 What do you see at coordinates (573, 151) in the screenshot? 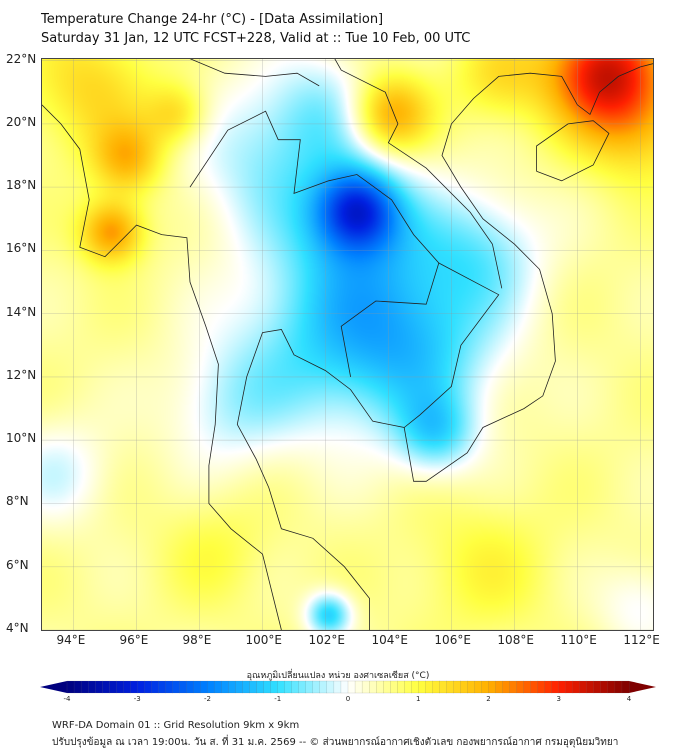
I see `coastline-hainan` at bounding box center [573, 151].